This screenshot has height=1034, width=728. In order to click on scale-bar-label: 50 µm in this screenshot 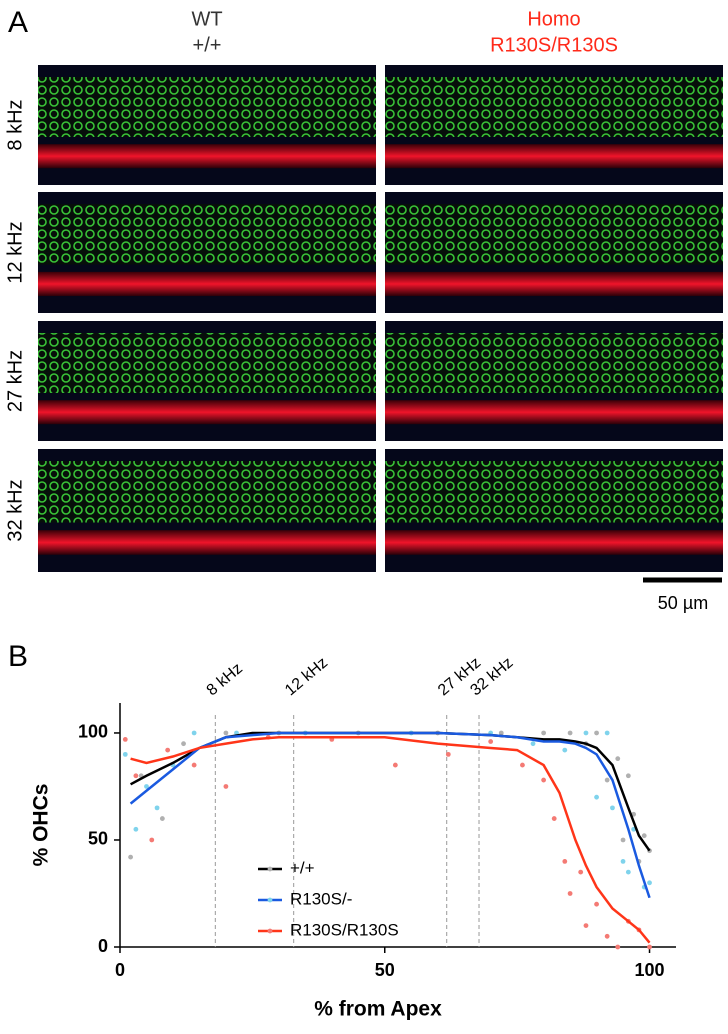, I will do `click(683, 603)`.